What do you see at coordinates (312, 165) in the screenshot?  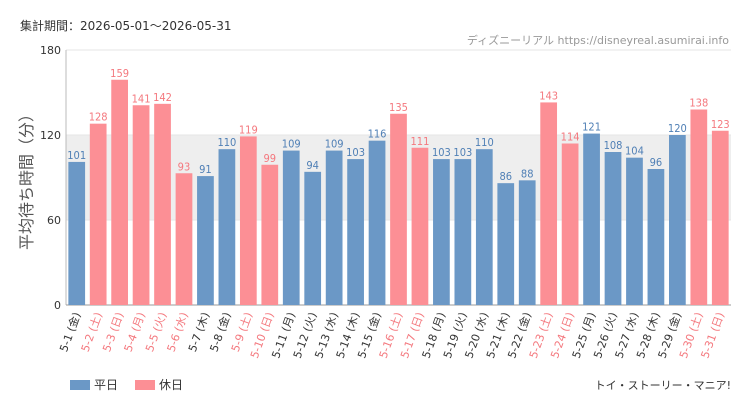 I see `bar-value-label: 94` at bounding box center [312, 165].